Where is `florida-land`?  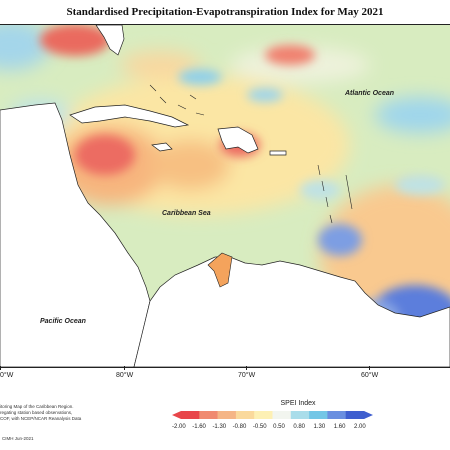
florida-land is located at coordinates (110, 40).